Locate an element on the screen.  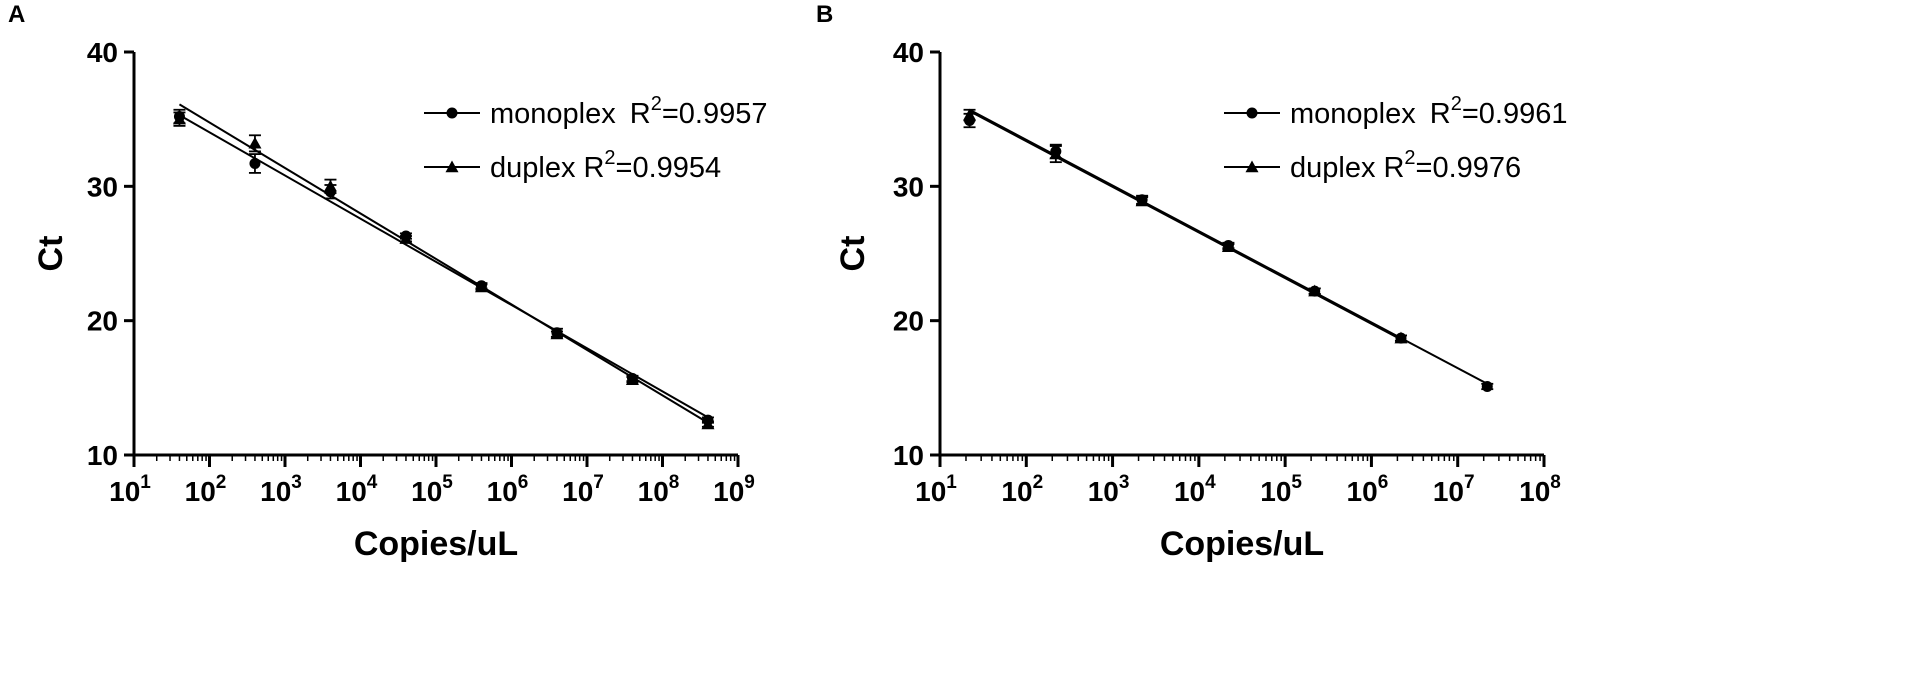
x-tick-exponent: 3 is located at coordinates (296, 482).